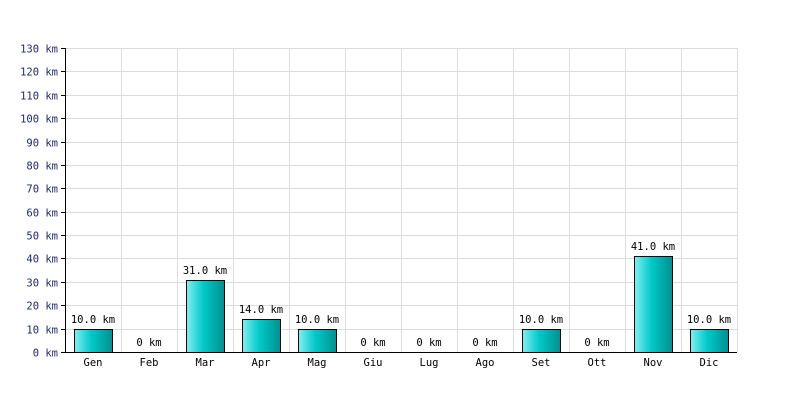 This screenshot has width=800, height=400. I want to click on y-tick-label: 50 km, so click(42, 237).